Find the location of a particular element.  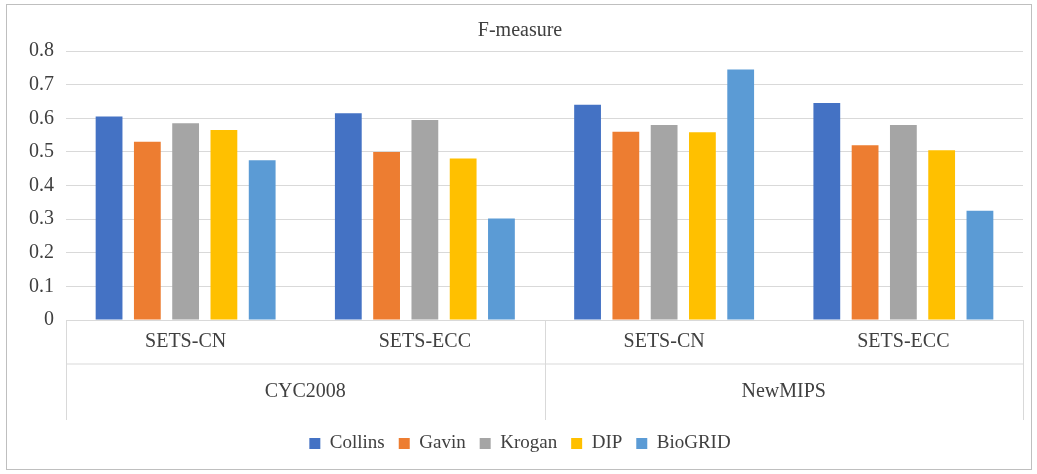

y-tick-label: 0.5 is located at coordinates (41, 150).